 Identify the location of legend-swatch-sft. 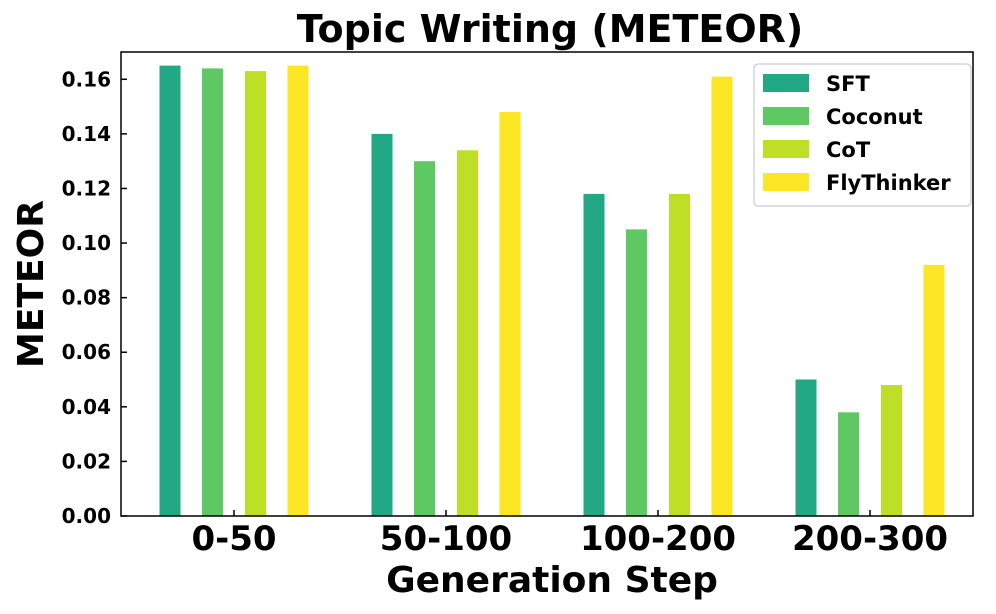
(786, 83).